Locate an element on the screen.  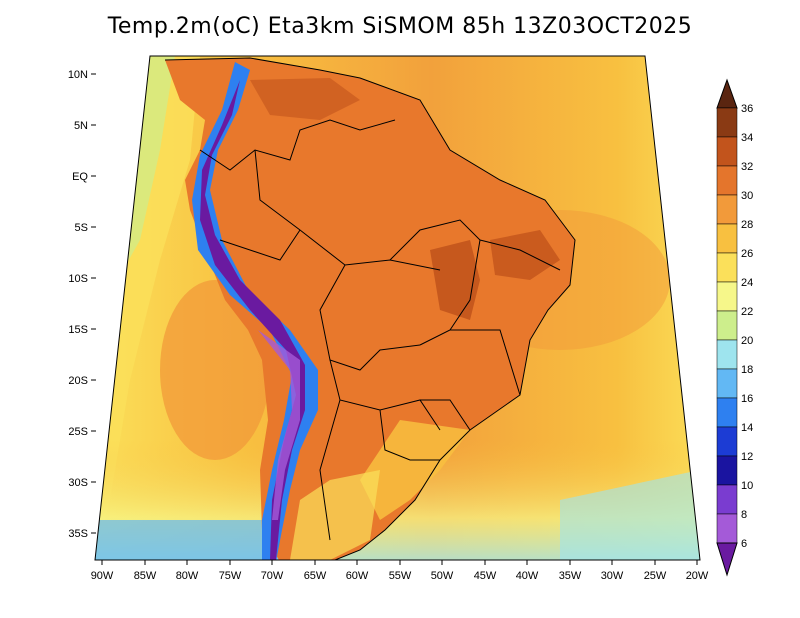
lon-label: 60W is located at coordinates (357, 576).